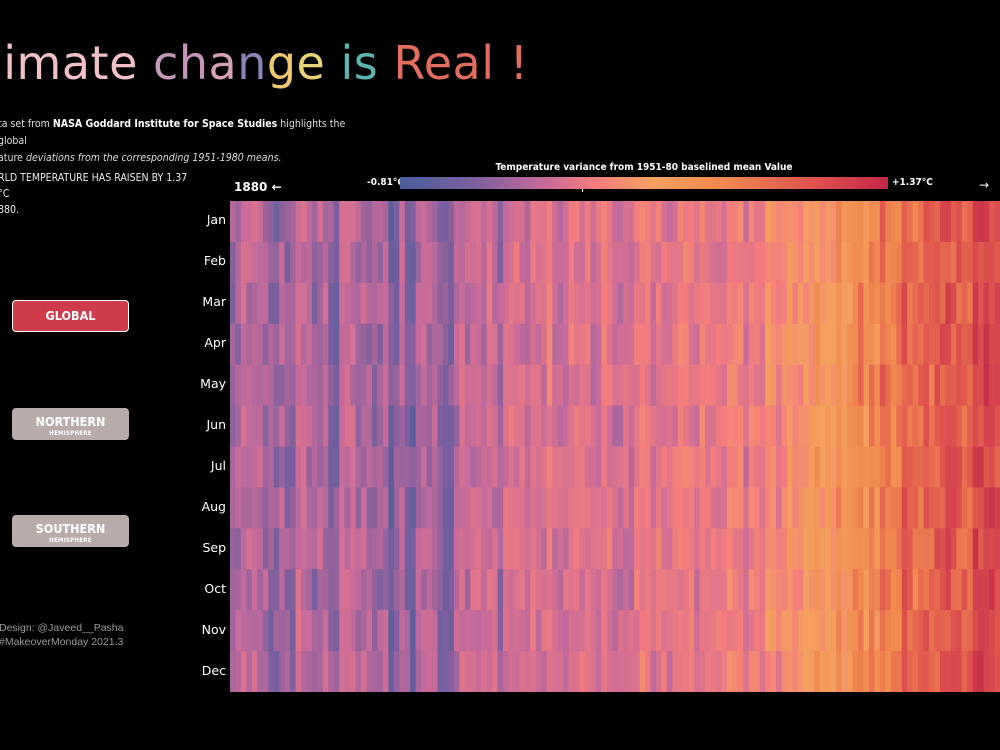 The height and width of the screenshot is (750, 1000). I want to click on global-button: GLOBAL, so click(70, 316).